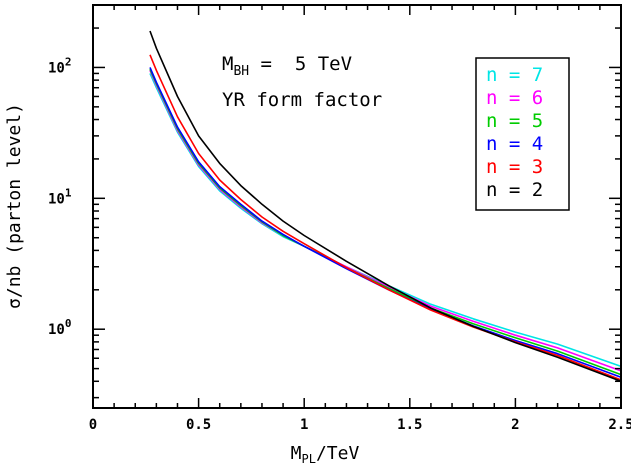 Image resolution: width=631 pixels, height=468 pixels. What do you see at coordinates (325, 454) in the screenshot?
I see `x-axis-label: MPL/TeV` at bounding box center [325, 454].